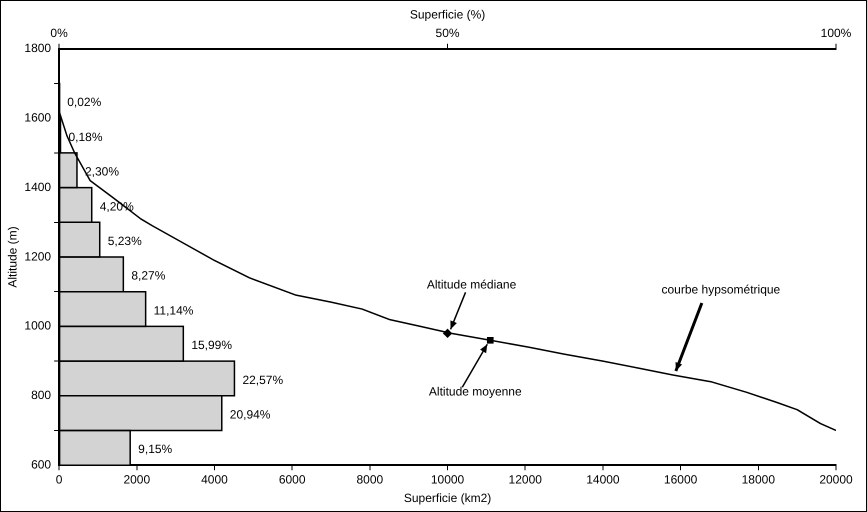 This screenshot has height=512, width=867. Describe the element at coordinates (102, 171) in the screenshot. I see `data-label: 2,30%` at that location.